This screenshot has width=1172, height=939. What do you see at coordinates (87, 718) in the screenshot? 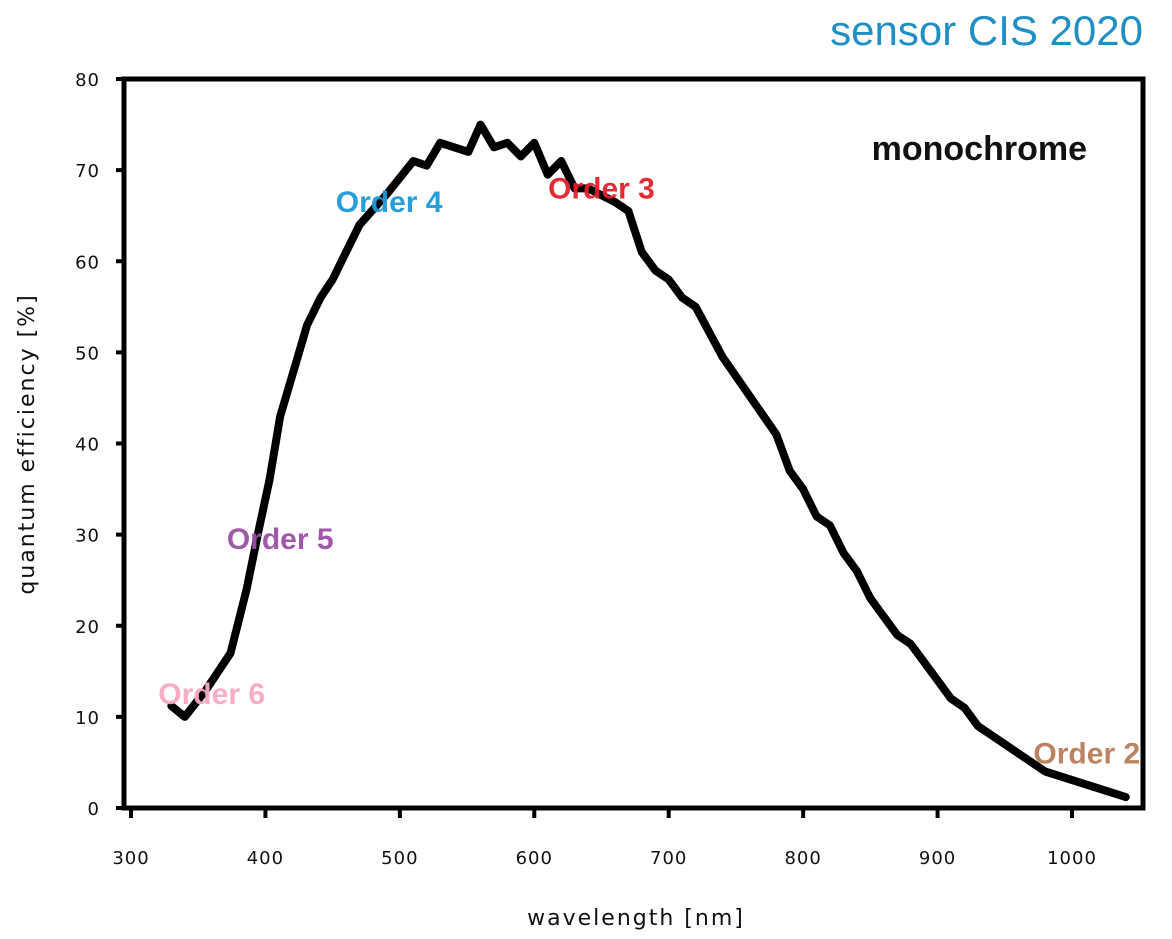
I see `y-tick-label: 10` at bounding box center [87, 718].